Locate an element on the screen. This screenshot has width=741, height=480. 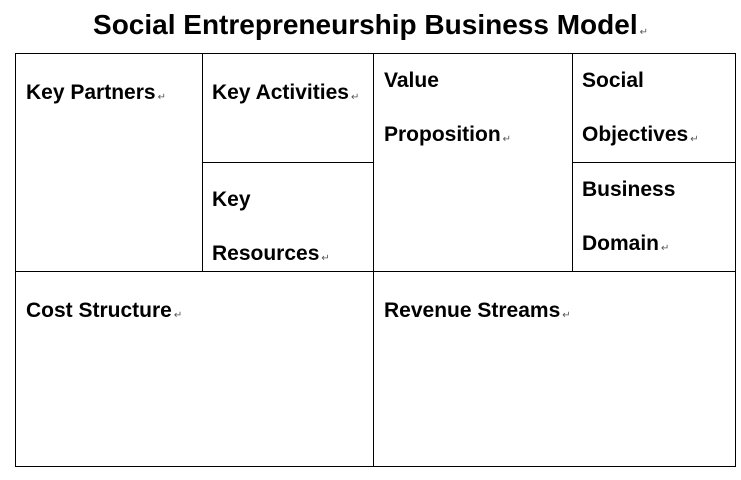
divider-objectives-domain is located at coordinates (654, 162).